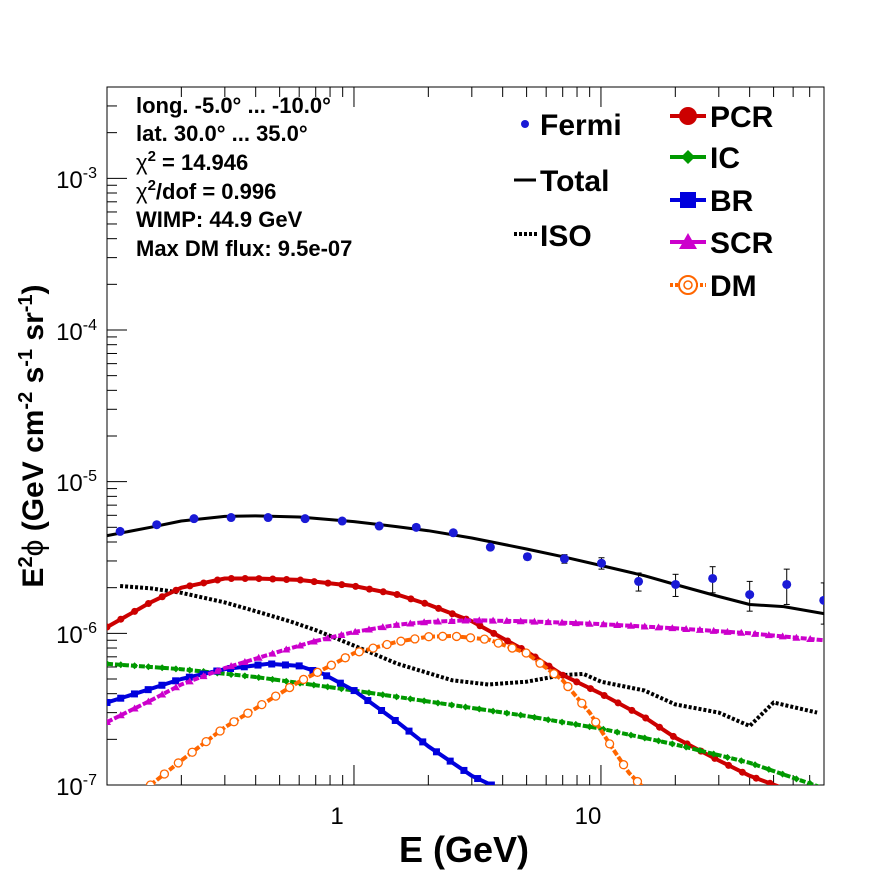 The image size is (896, 872). What do you see at coordinates (688, 285) in the screenshot?
I see `legend-dm-marker-inner` at bounding box center [688, 285].